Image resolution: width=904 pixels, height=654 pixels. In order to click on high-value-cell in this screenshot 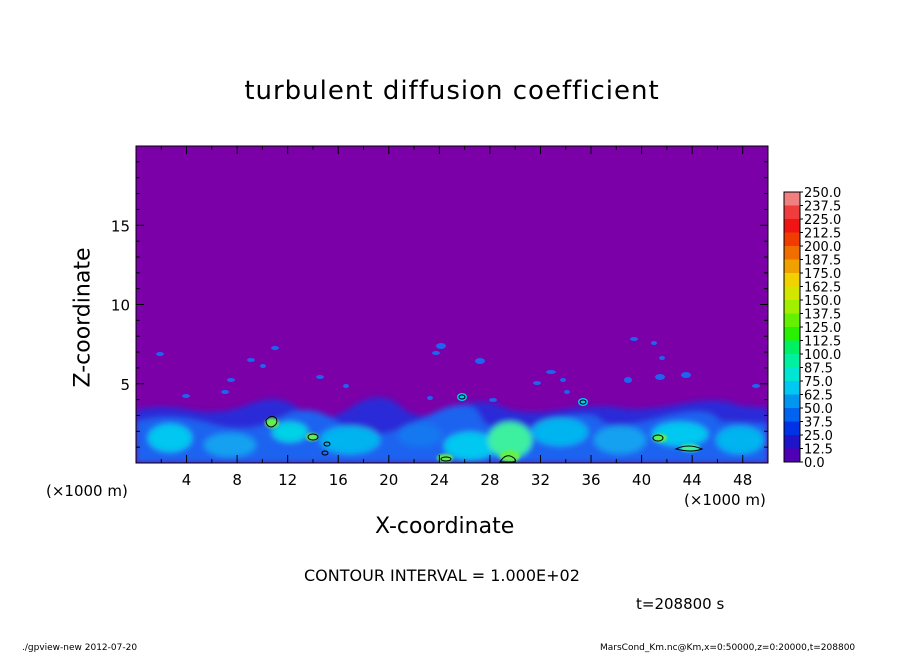, I will do `click(660, 438)`.